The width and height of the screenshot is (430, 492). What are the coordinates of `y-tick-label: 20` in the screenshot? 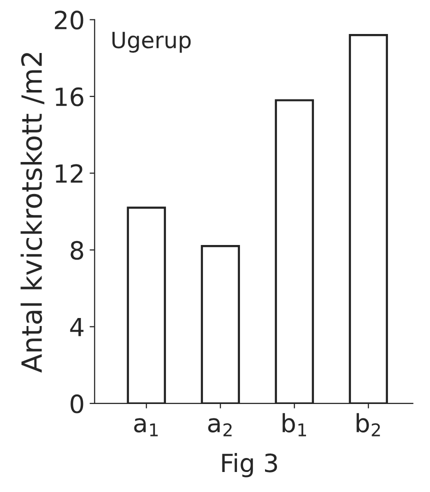 It's located at (69, 20).